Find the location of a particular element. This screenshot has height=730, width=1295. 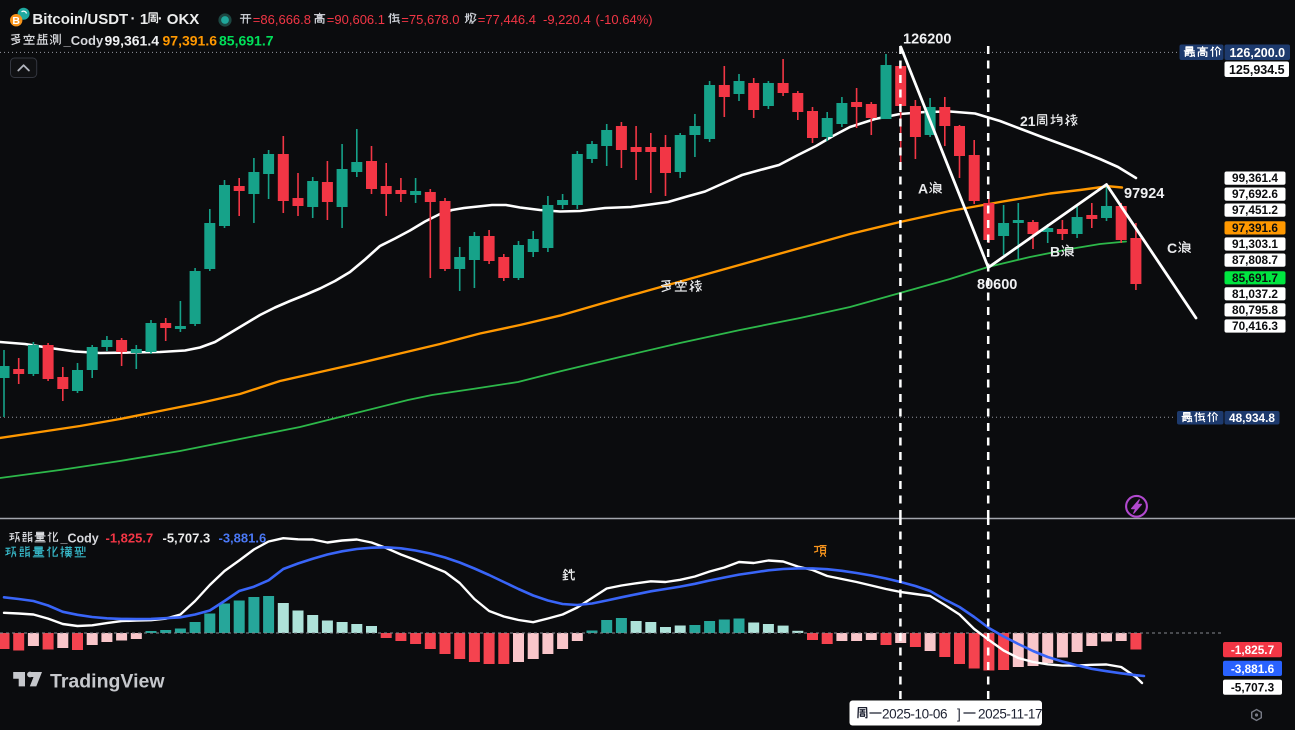

svg-text: 80600 is located at coordinates (997, 285).